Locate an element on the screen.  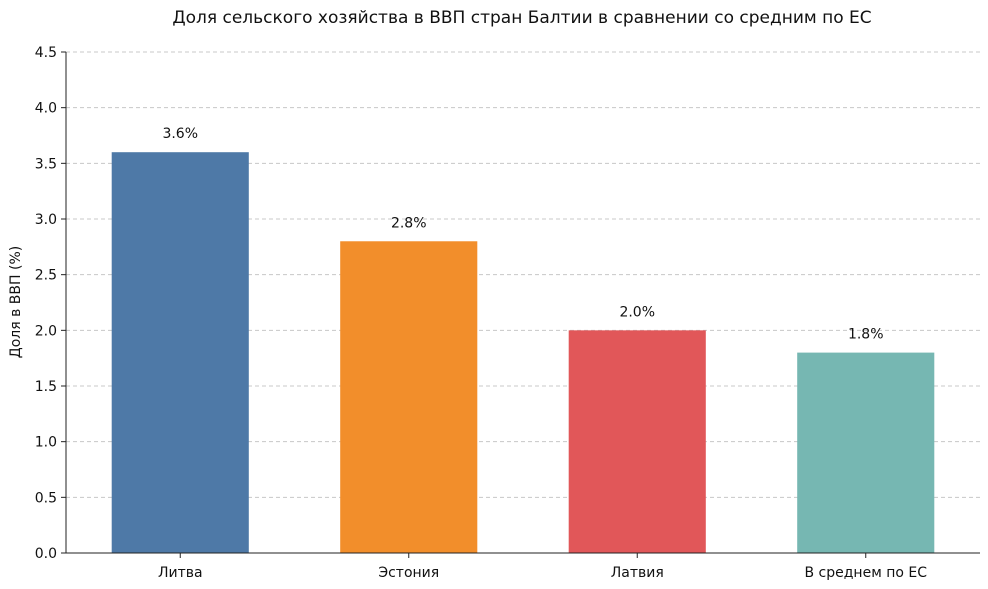
y-tick-label: 3.5 is located at coordinates (46, 164).